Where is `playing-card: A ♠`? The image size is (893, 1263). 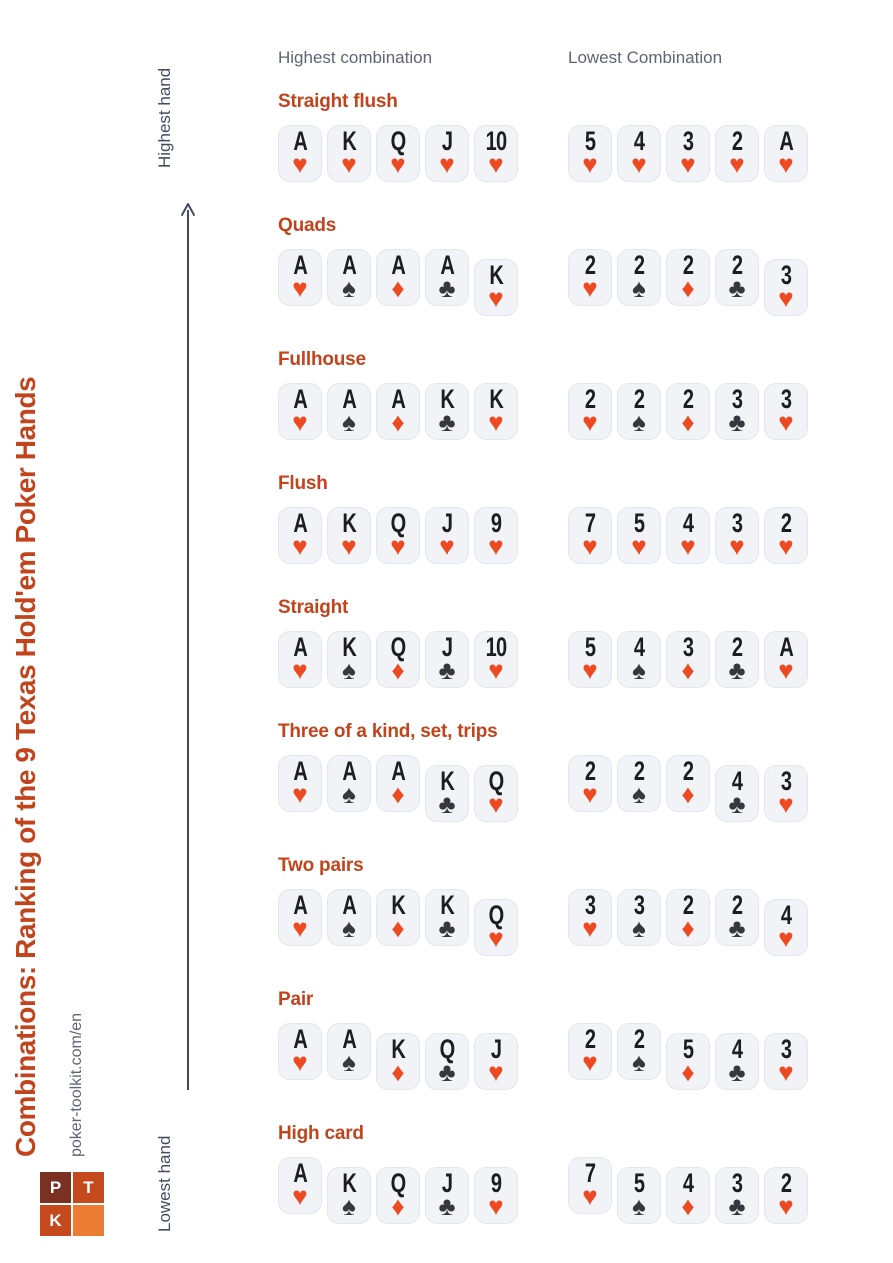 playing-card: A ♠ is located at coordinates (349, 783).